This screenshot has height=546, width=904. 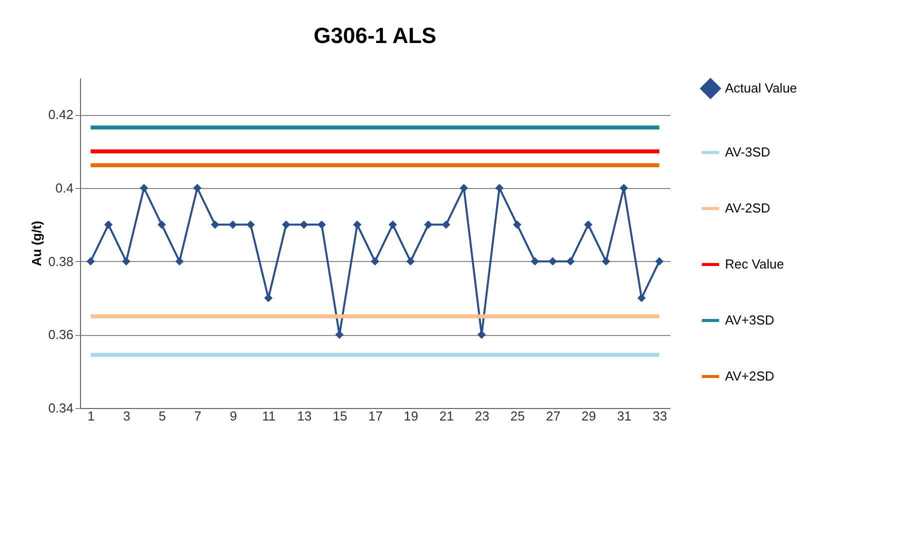 What do you see at coordinates (747, 152) in the screenshot?
I see `legend-label: AV-3SD` at bounding box center [747, 152].